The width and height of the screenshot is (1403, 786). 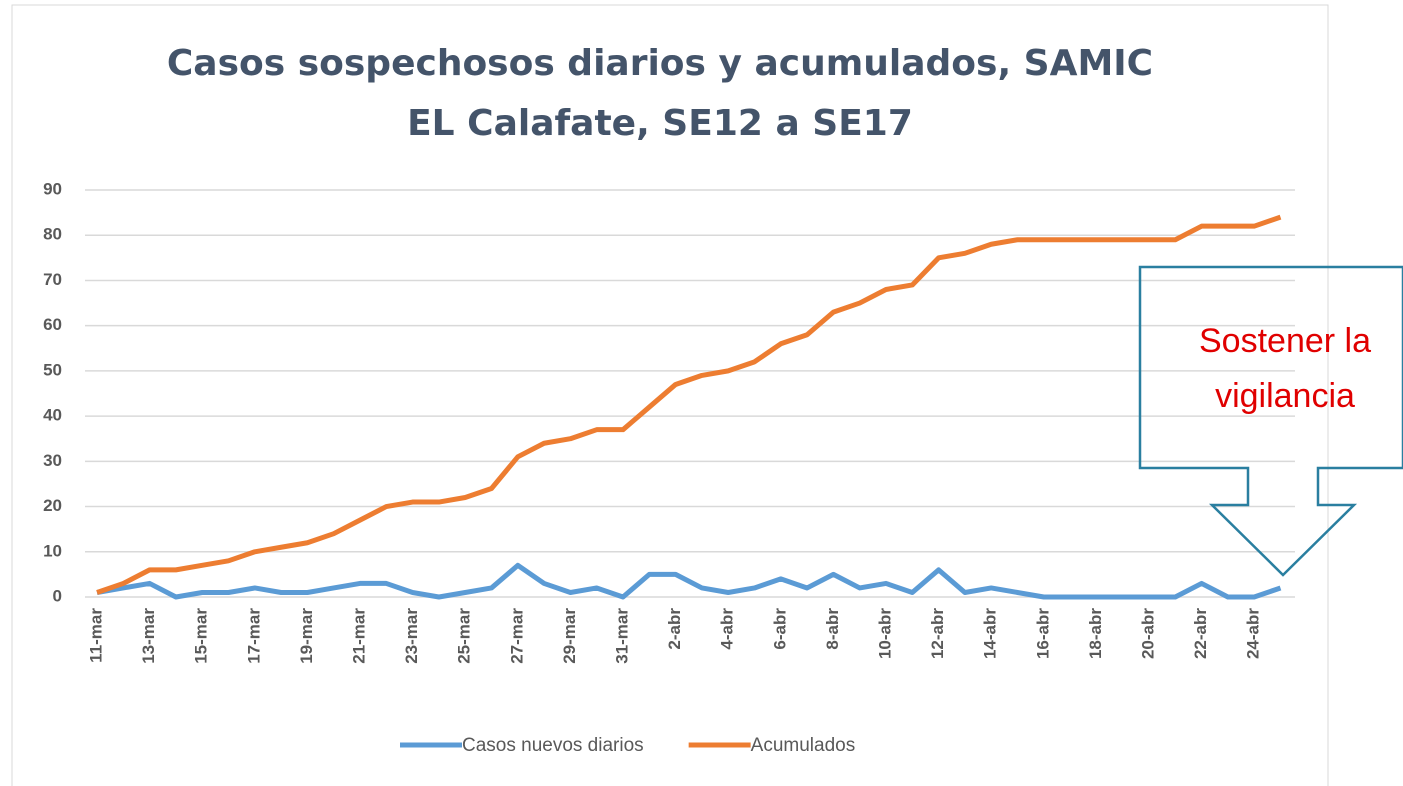 I want to click on x-tick-label: 18-abr, so click(x=1095, y=633).